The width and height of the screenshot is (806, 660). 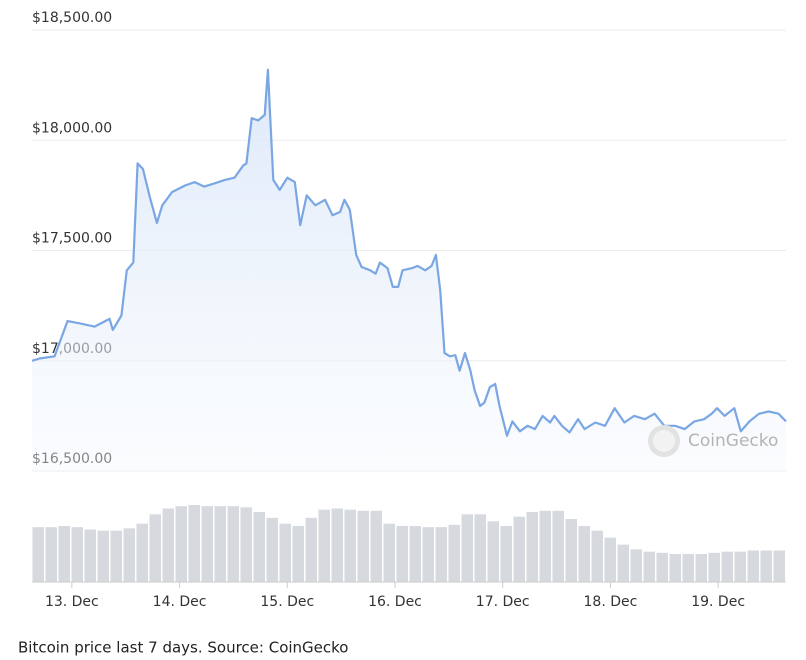 What do you see at coordinates (72, 18) in the screenshot?
I see `y-tick-label: $18,500.00` at bounding box center [72, 18].